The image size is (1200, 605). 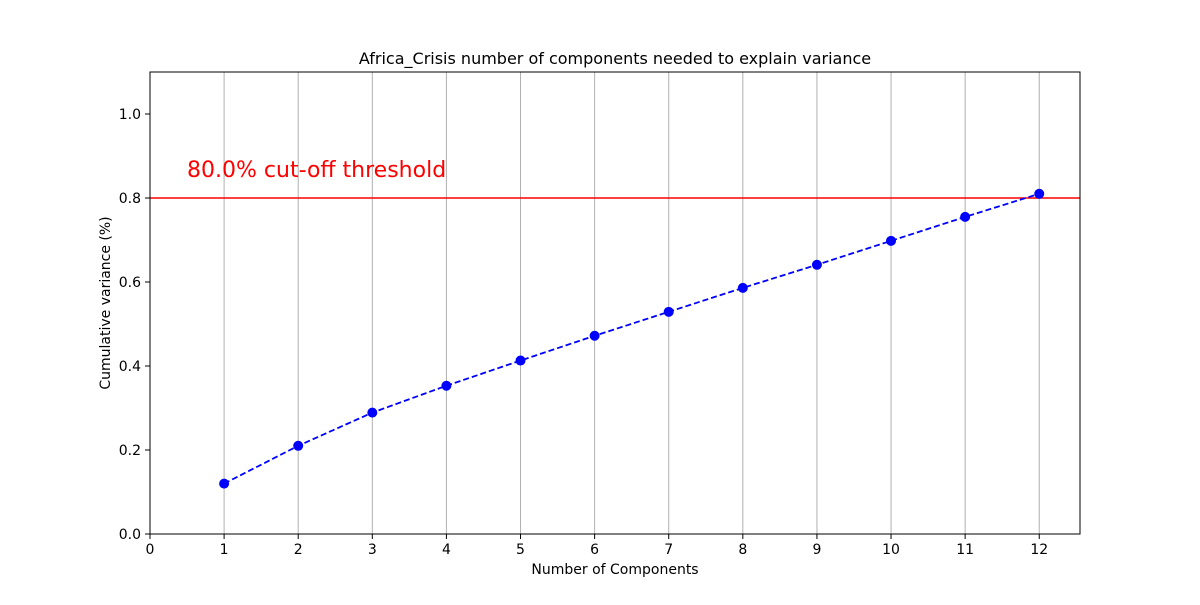 I want to click on y-tick-label: 0.2, so click(x=130, y=451).